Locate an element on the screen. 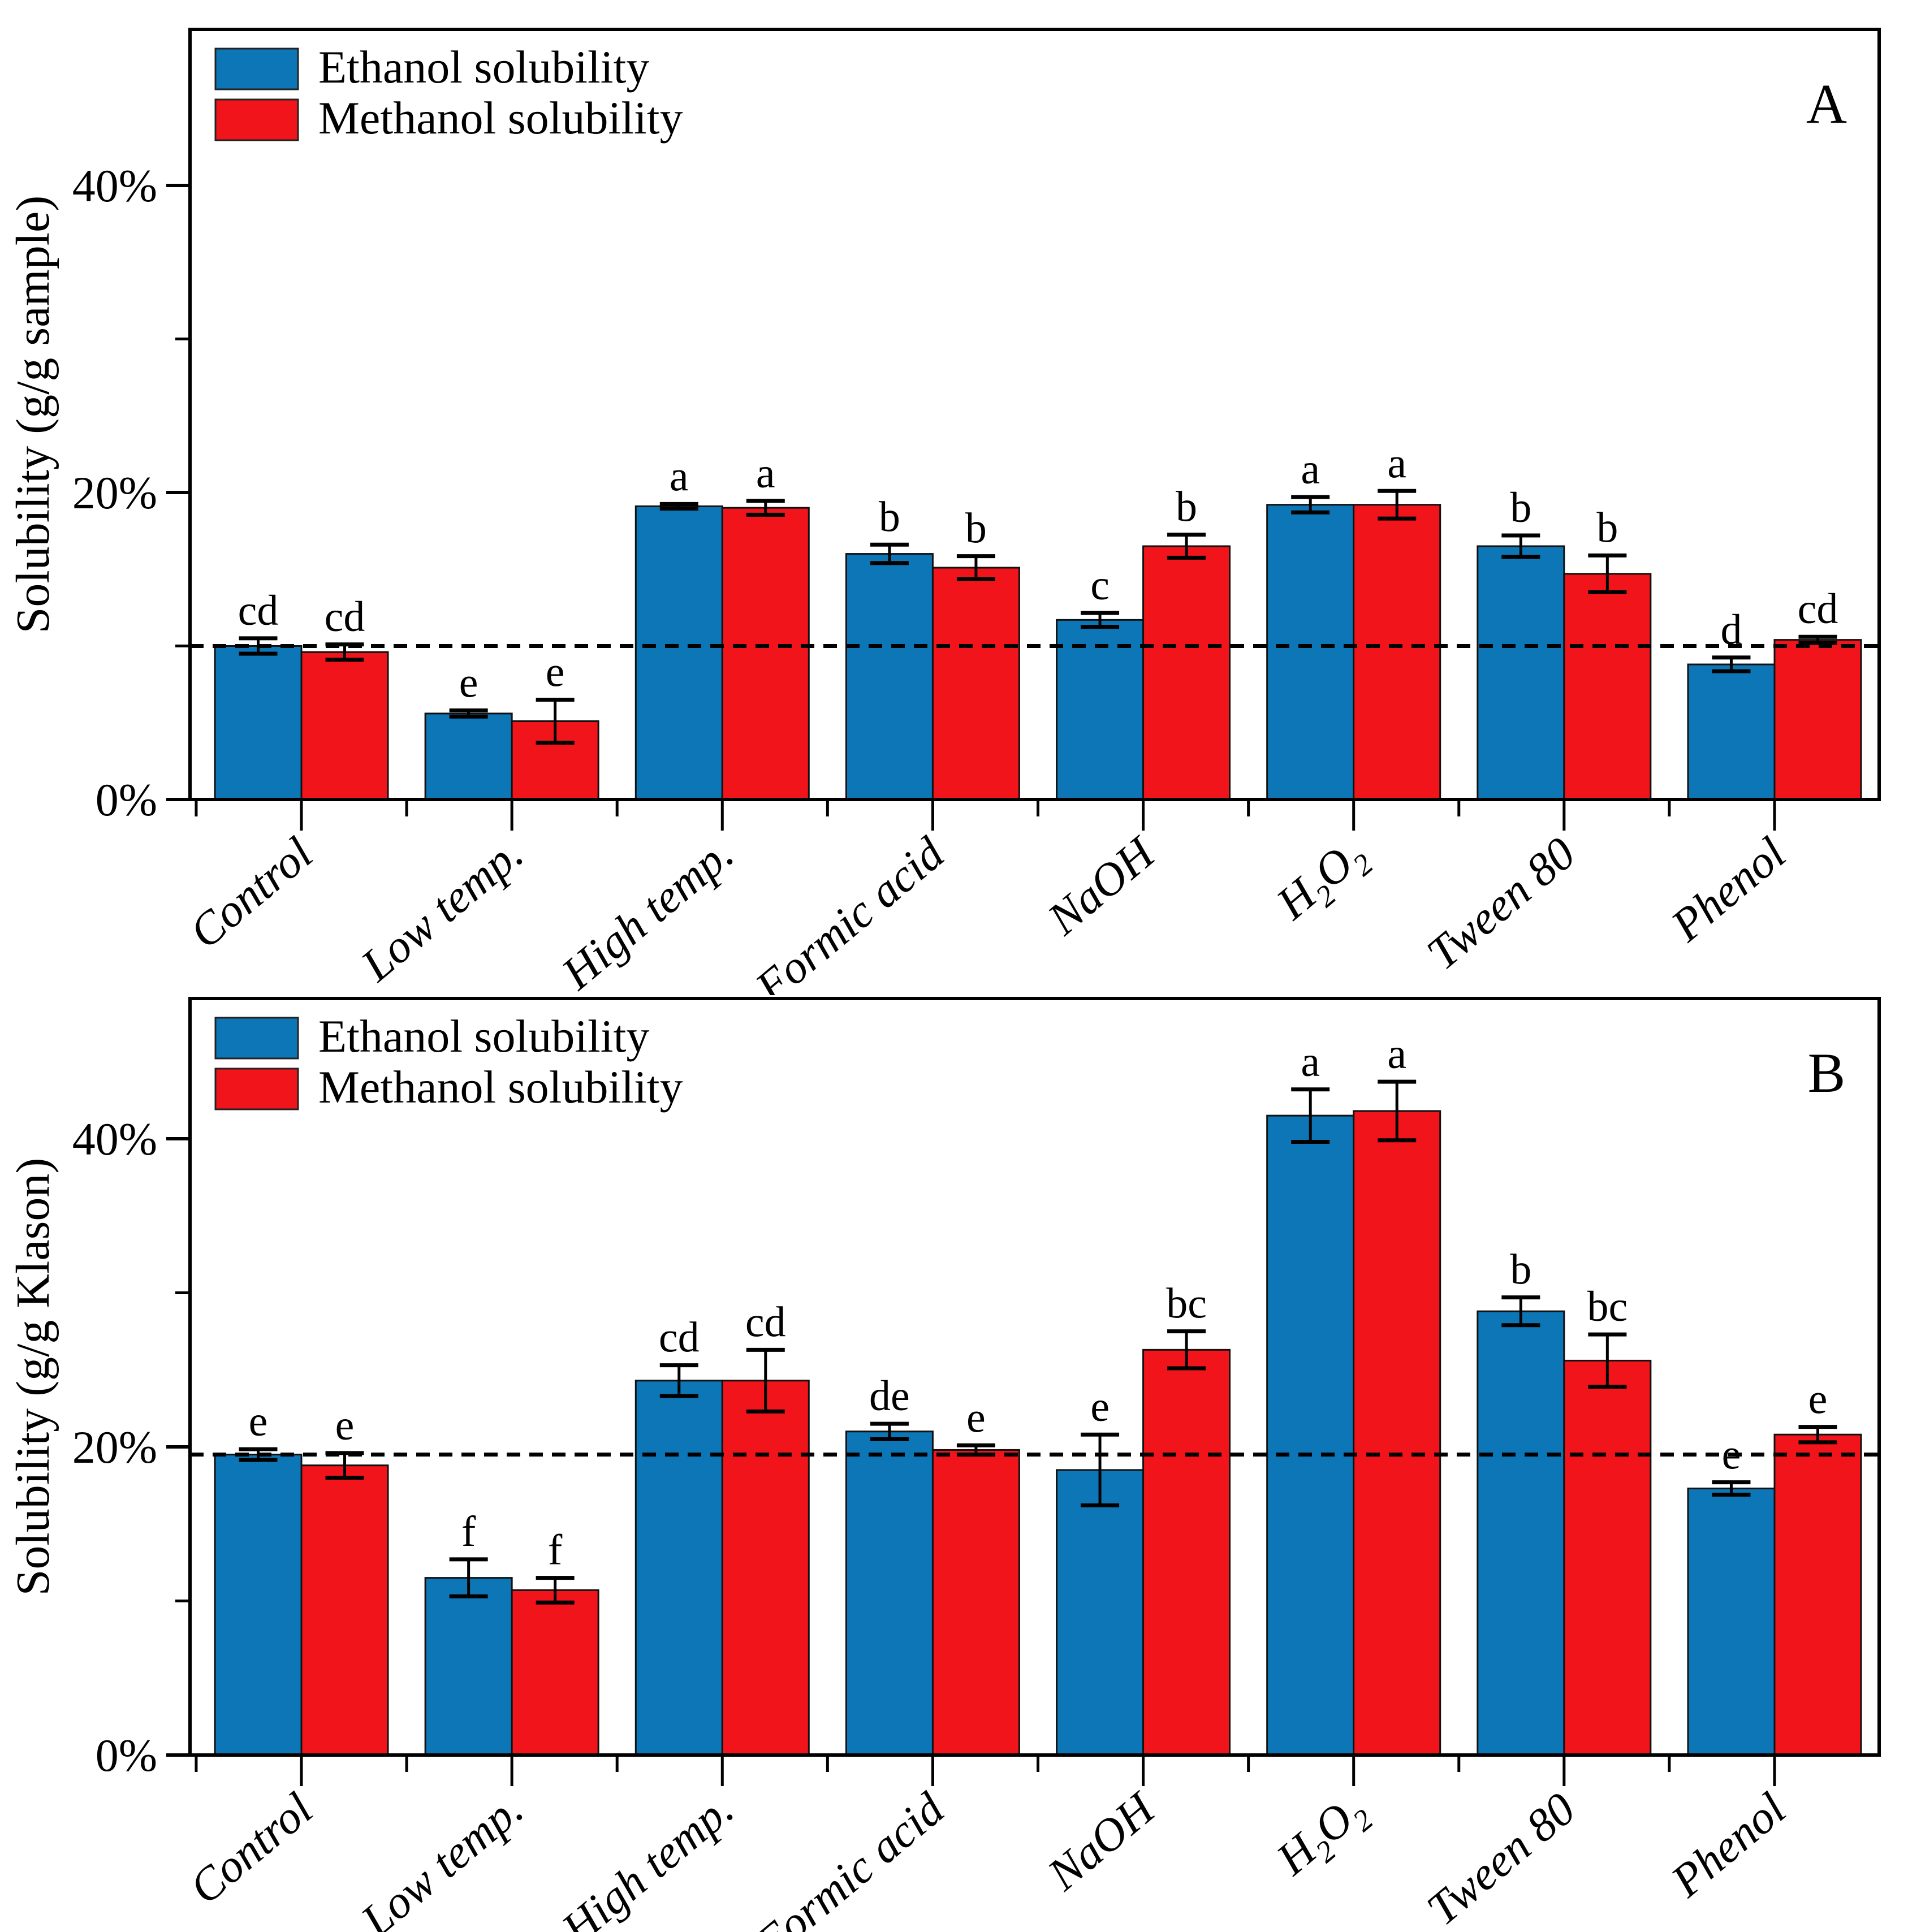 This screenshot has width=1908, height=1932. significance-letter: c is located at coordinates (1100, 585).